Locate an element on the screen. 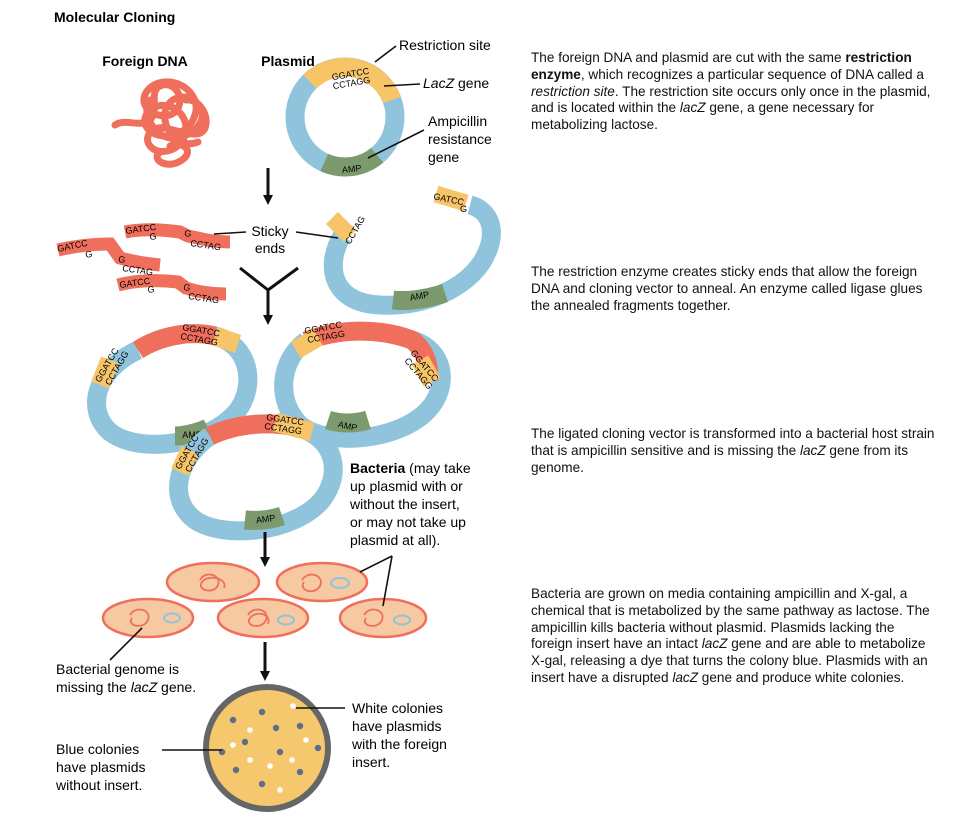 Image resolution: width=970 pixels, height=830 pixels. bacteria-label-4: or may not take up is located at coordinates (408, 522).